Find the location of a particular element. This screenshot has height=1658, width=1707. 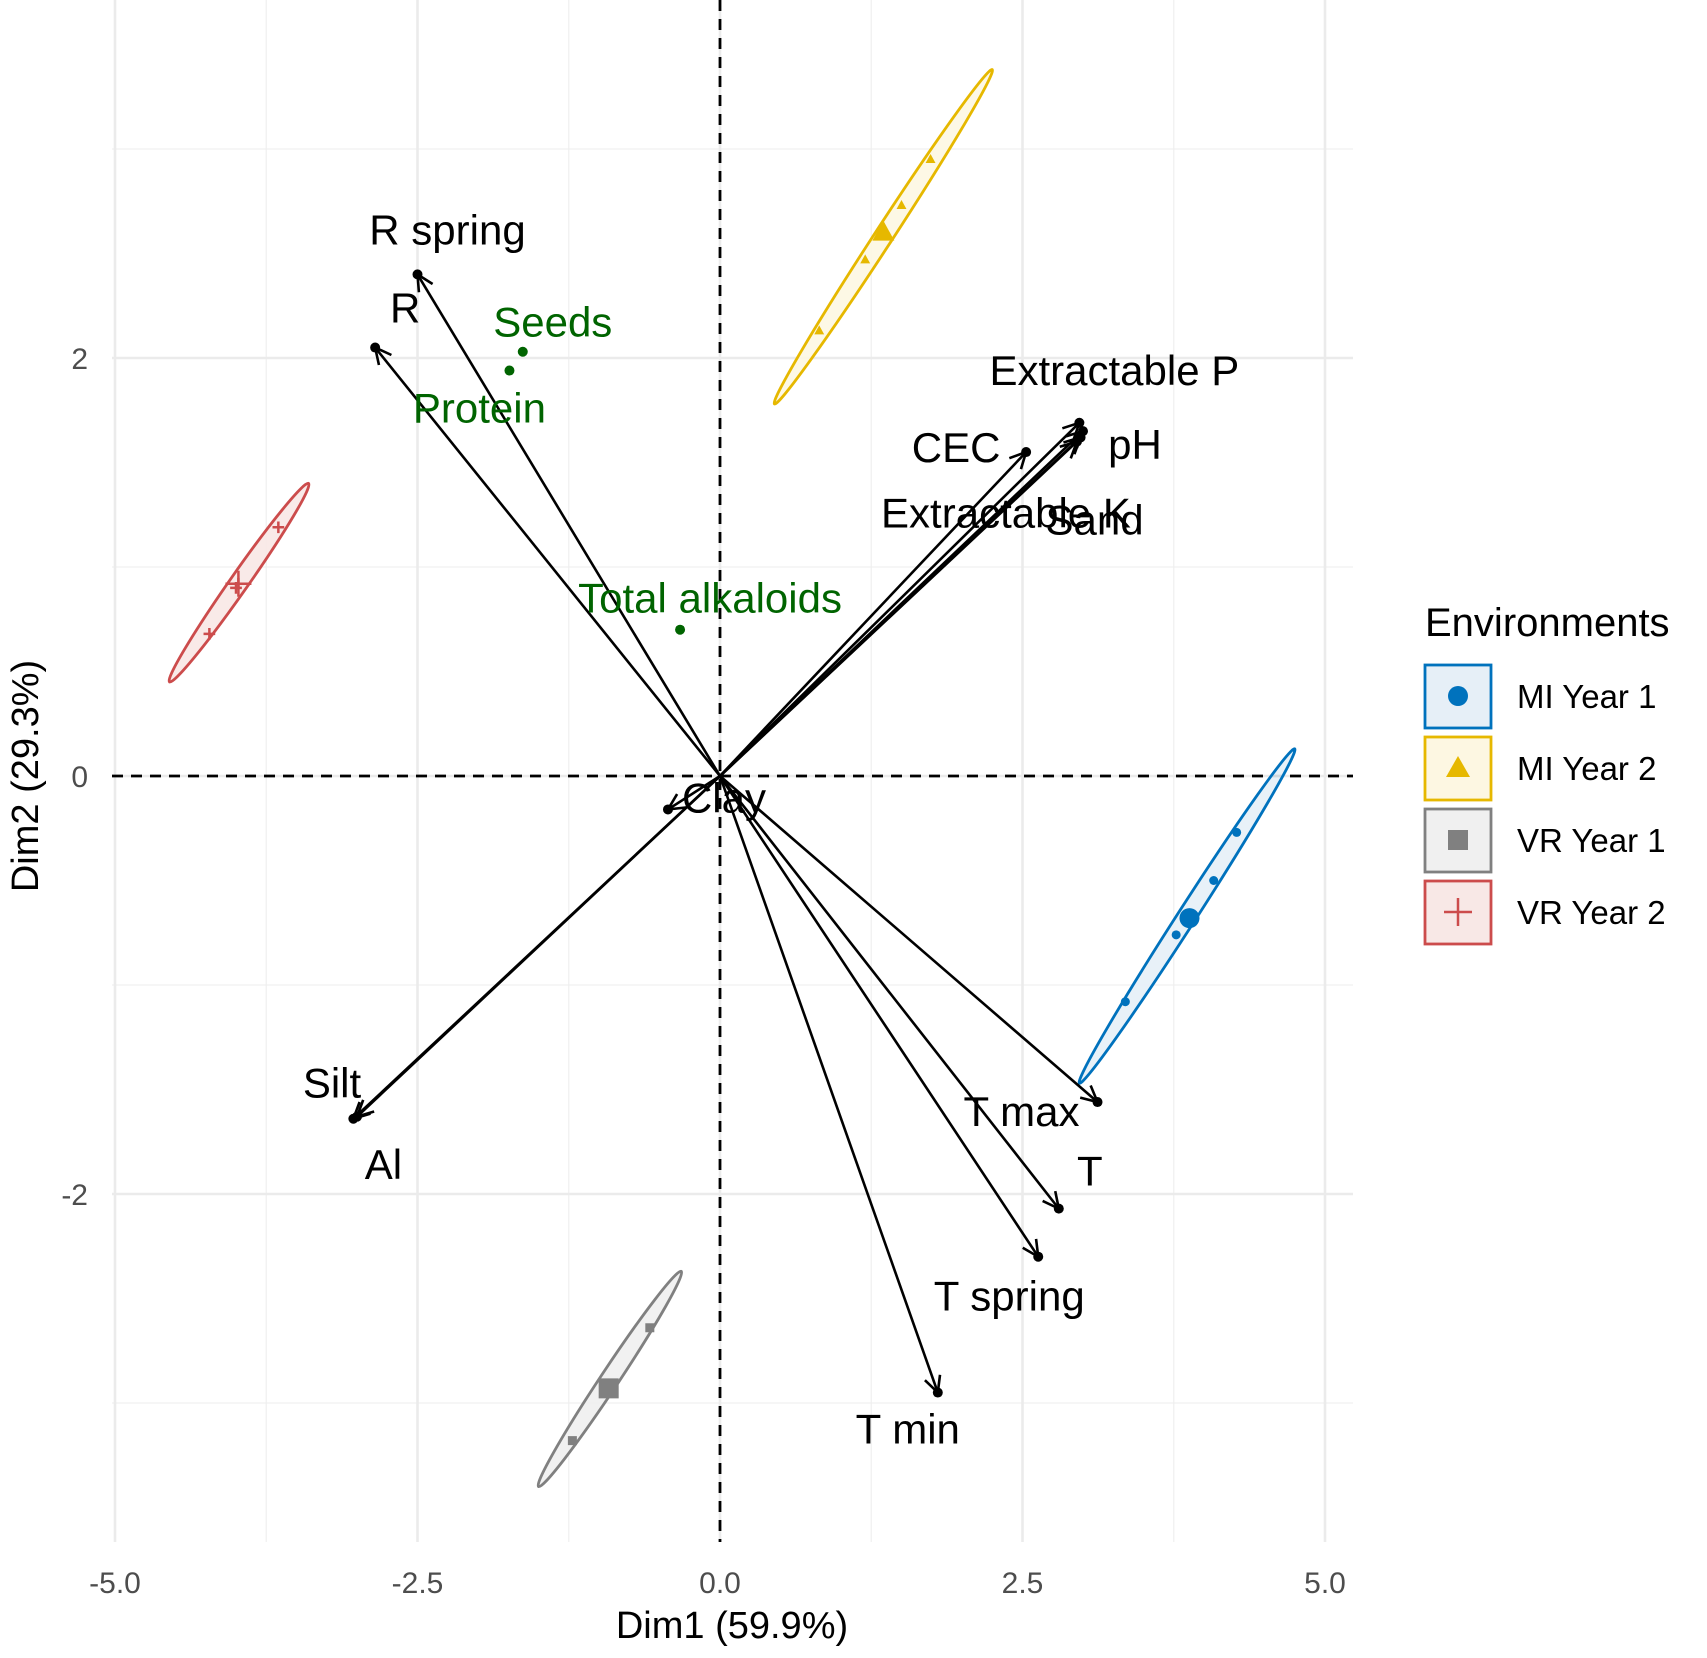

y-axis-title: Dim2 (29.3%) is located at coordinates (26, 776).